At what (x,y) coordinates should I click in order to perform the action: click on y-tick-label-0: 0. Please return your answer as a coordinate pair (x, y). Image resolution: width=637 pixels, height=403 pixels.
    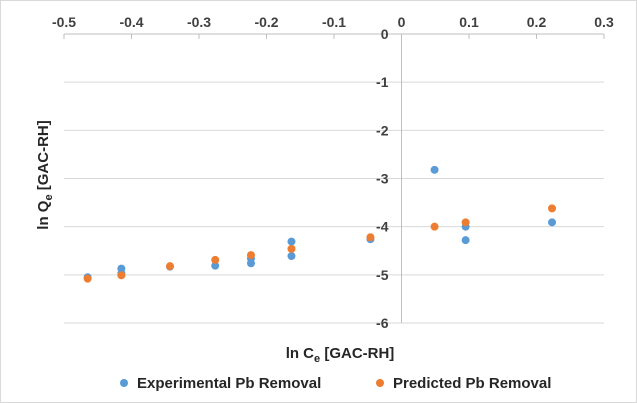
    Looking at the image, I should click on (385, 34).